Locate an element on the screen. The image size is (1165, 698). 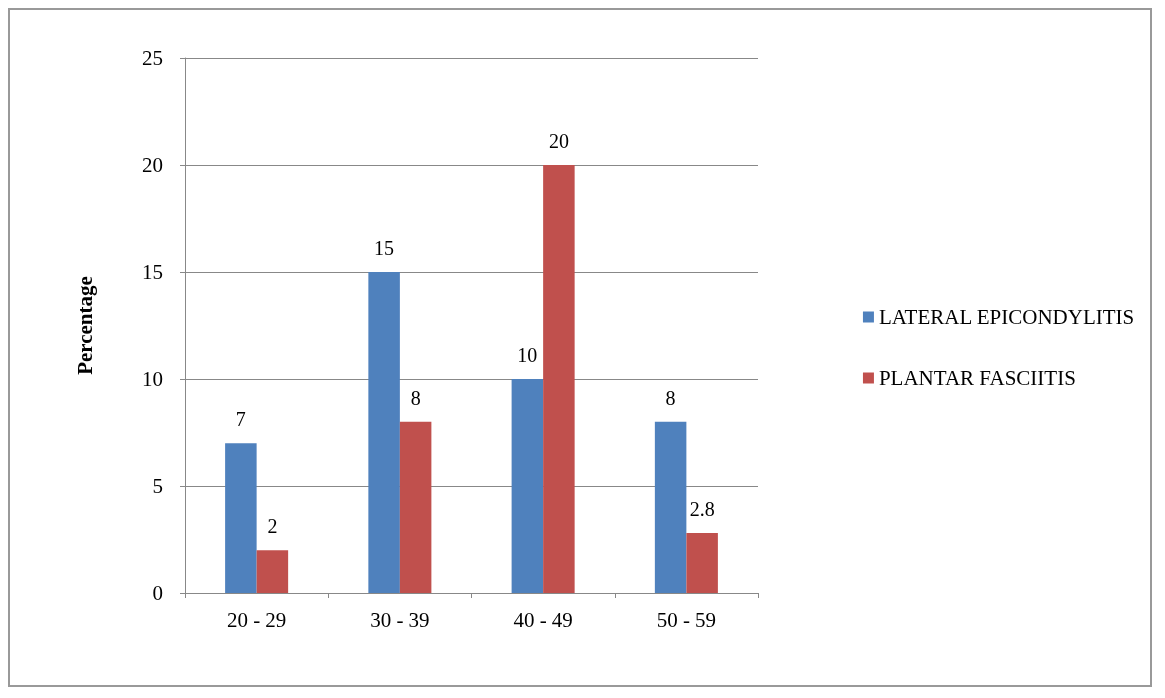
x-tick-label: 50 - 59 is located at coordinates (686, 619).